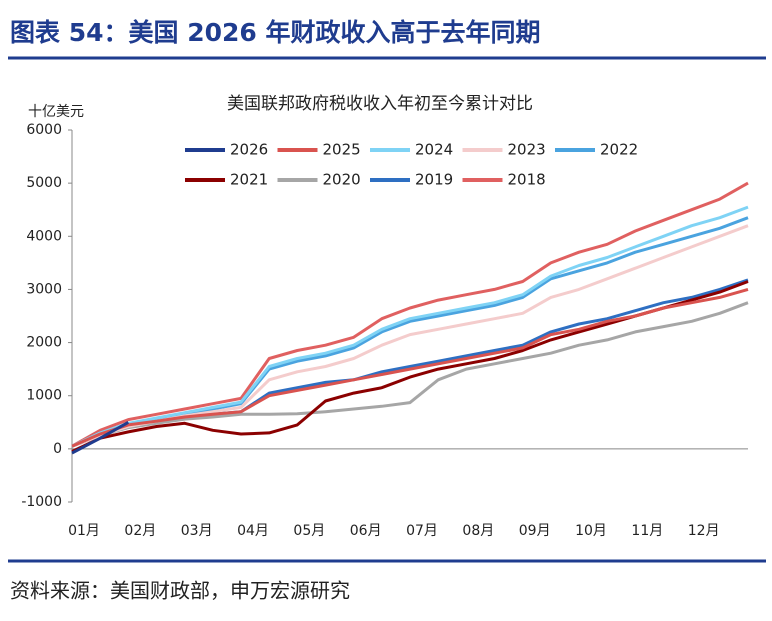  I want to click on y-axis-label: 十亿美元, so click(56, 112).